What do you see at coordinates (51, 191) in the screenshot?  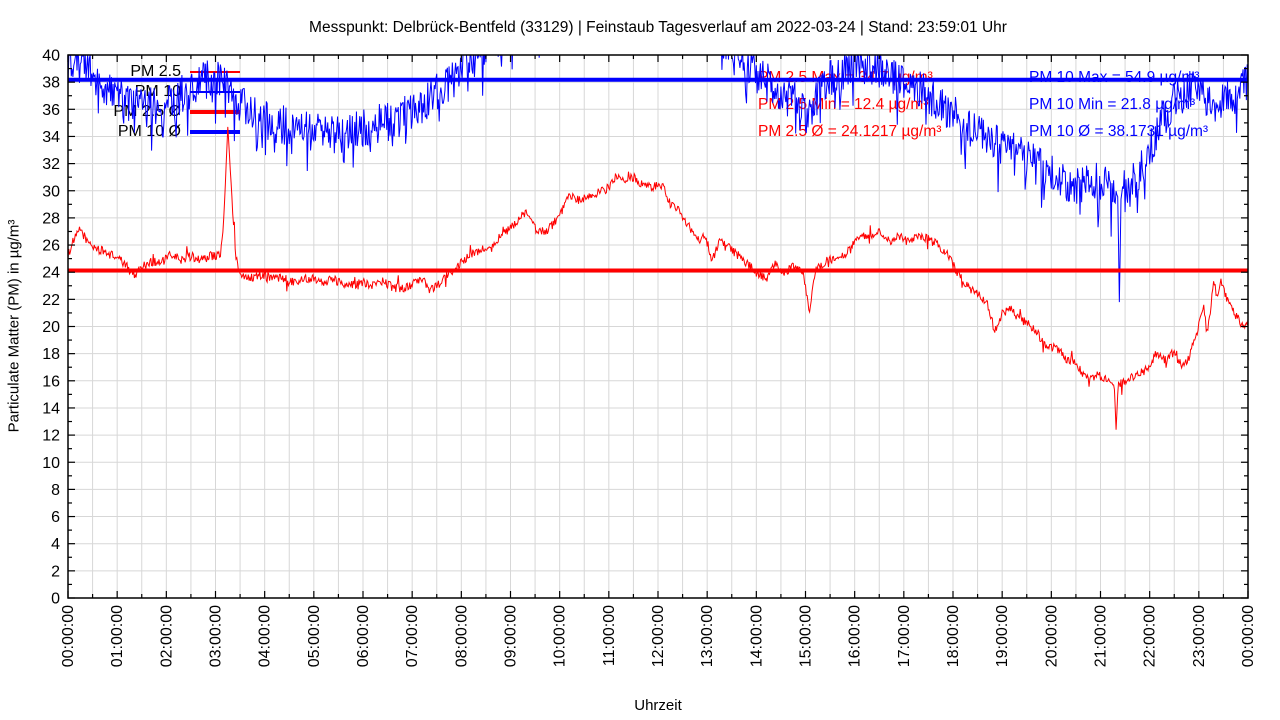 I see `svg-text: 30` at bounding box center [51, 191].